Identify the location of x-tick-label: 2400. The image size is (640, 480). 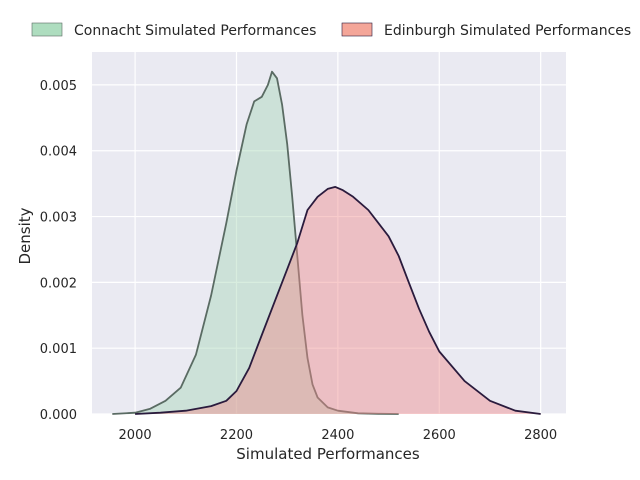
(337, 435).